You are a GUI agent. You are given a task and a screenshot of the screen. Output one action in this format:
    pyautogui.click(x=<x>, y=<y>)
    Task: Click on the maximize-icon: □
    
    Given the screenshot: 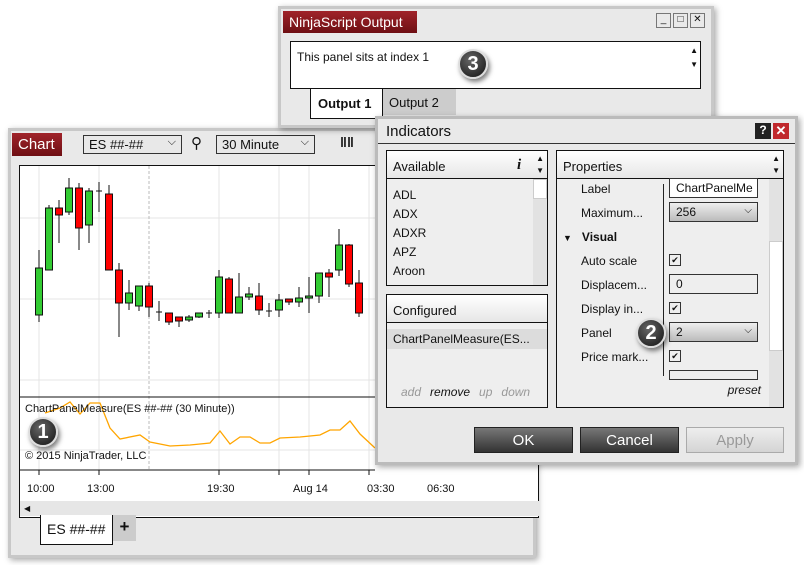 What is the action you would take?
    pyautogui.click(x=680, y=20)
    